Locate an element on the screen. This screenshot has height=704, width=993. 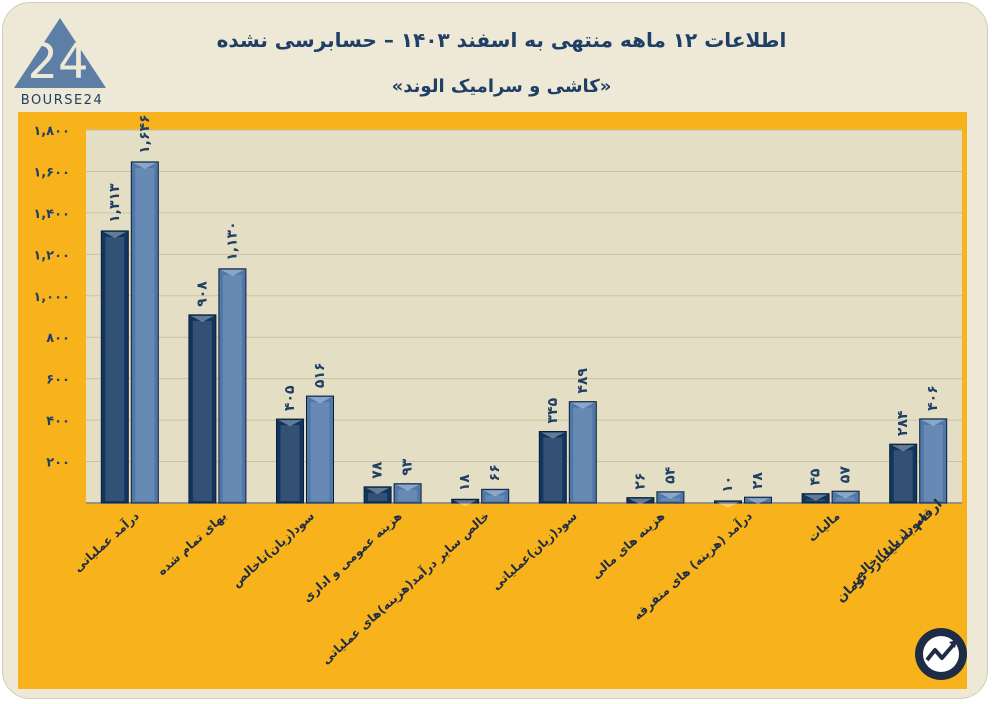
data-label: ۱,۳۱۳ is located at coordinates (115, 203).